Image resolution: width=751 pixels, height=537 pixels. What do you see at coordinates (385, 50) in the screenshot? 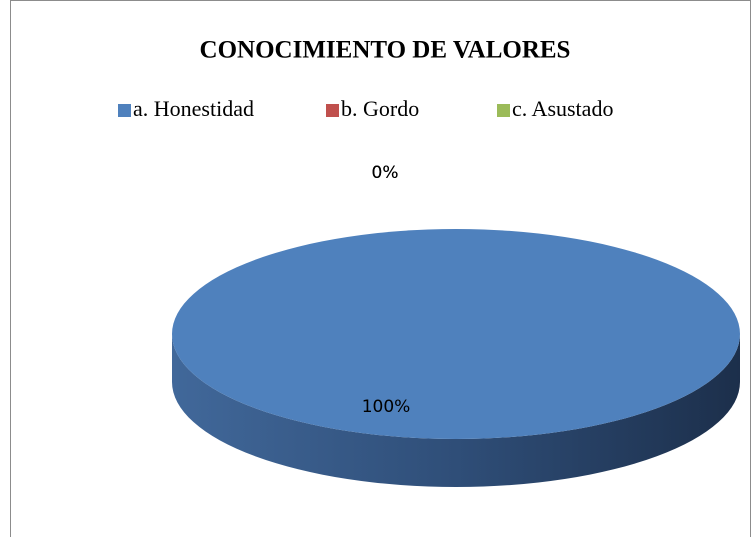
I see `chart-title: CONOCIMIENTO DE VALORES` at bounding box center [385, 50].